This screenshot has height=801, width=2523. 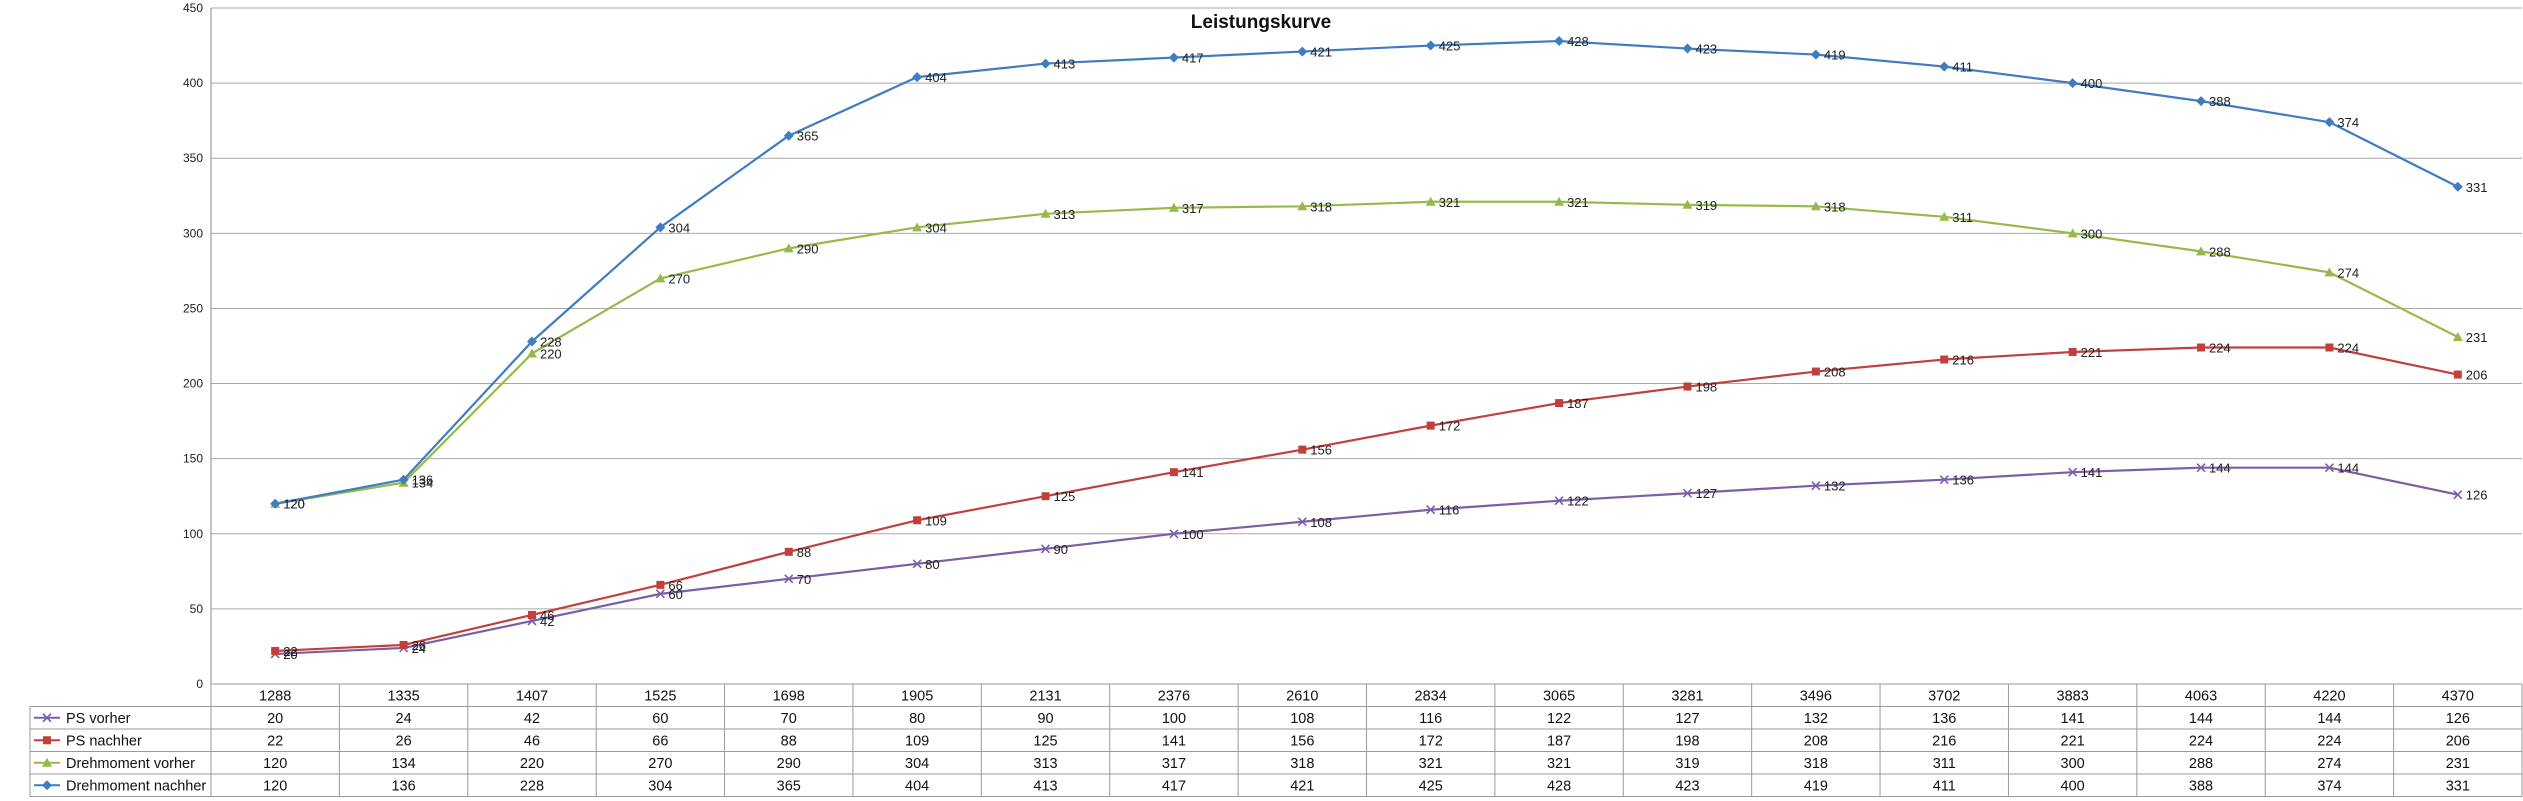 I want to click on table-cell: 80, so click(x=917, y=719).